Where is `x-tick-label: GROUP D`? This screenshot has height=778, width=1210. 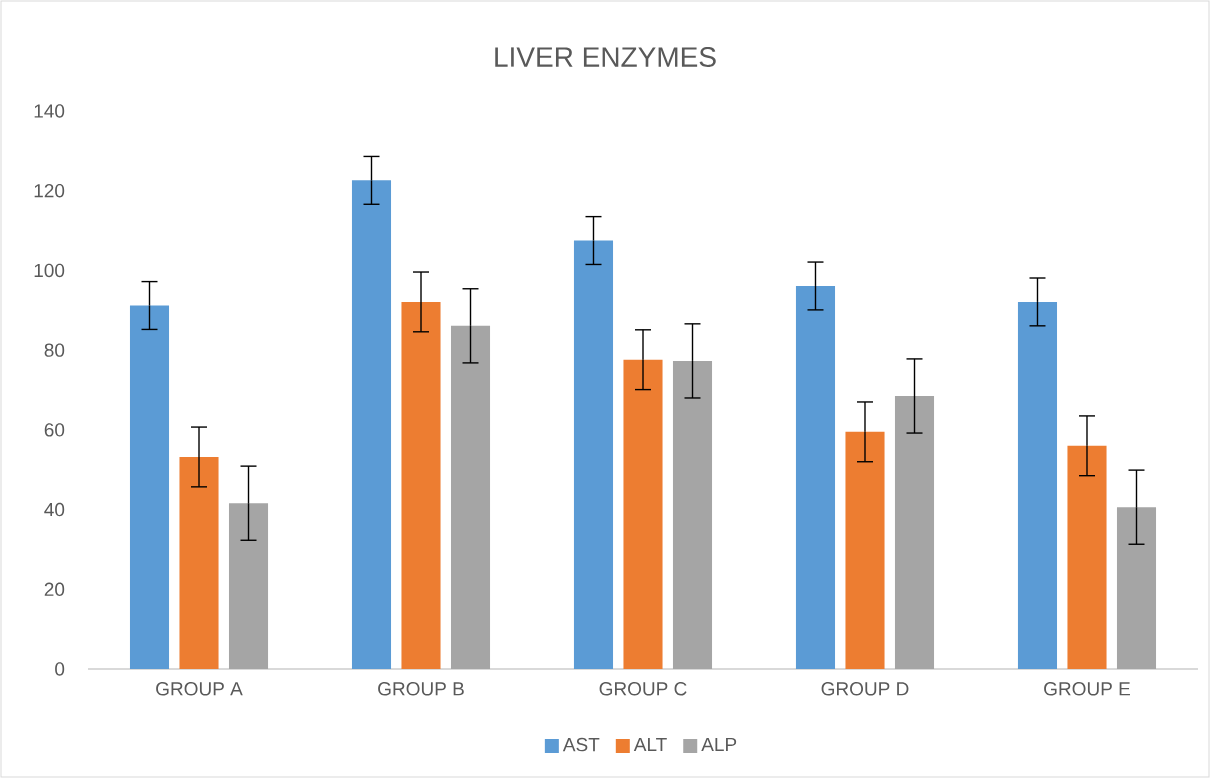 x-tick-label: GROUP D is located at coordinates (865, 689).